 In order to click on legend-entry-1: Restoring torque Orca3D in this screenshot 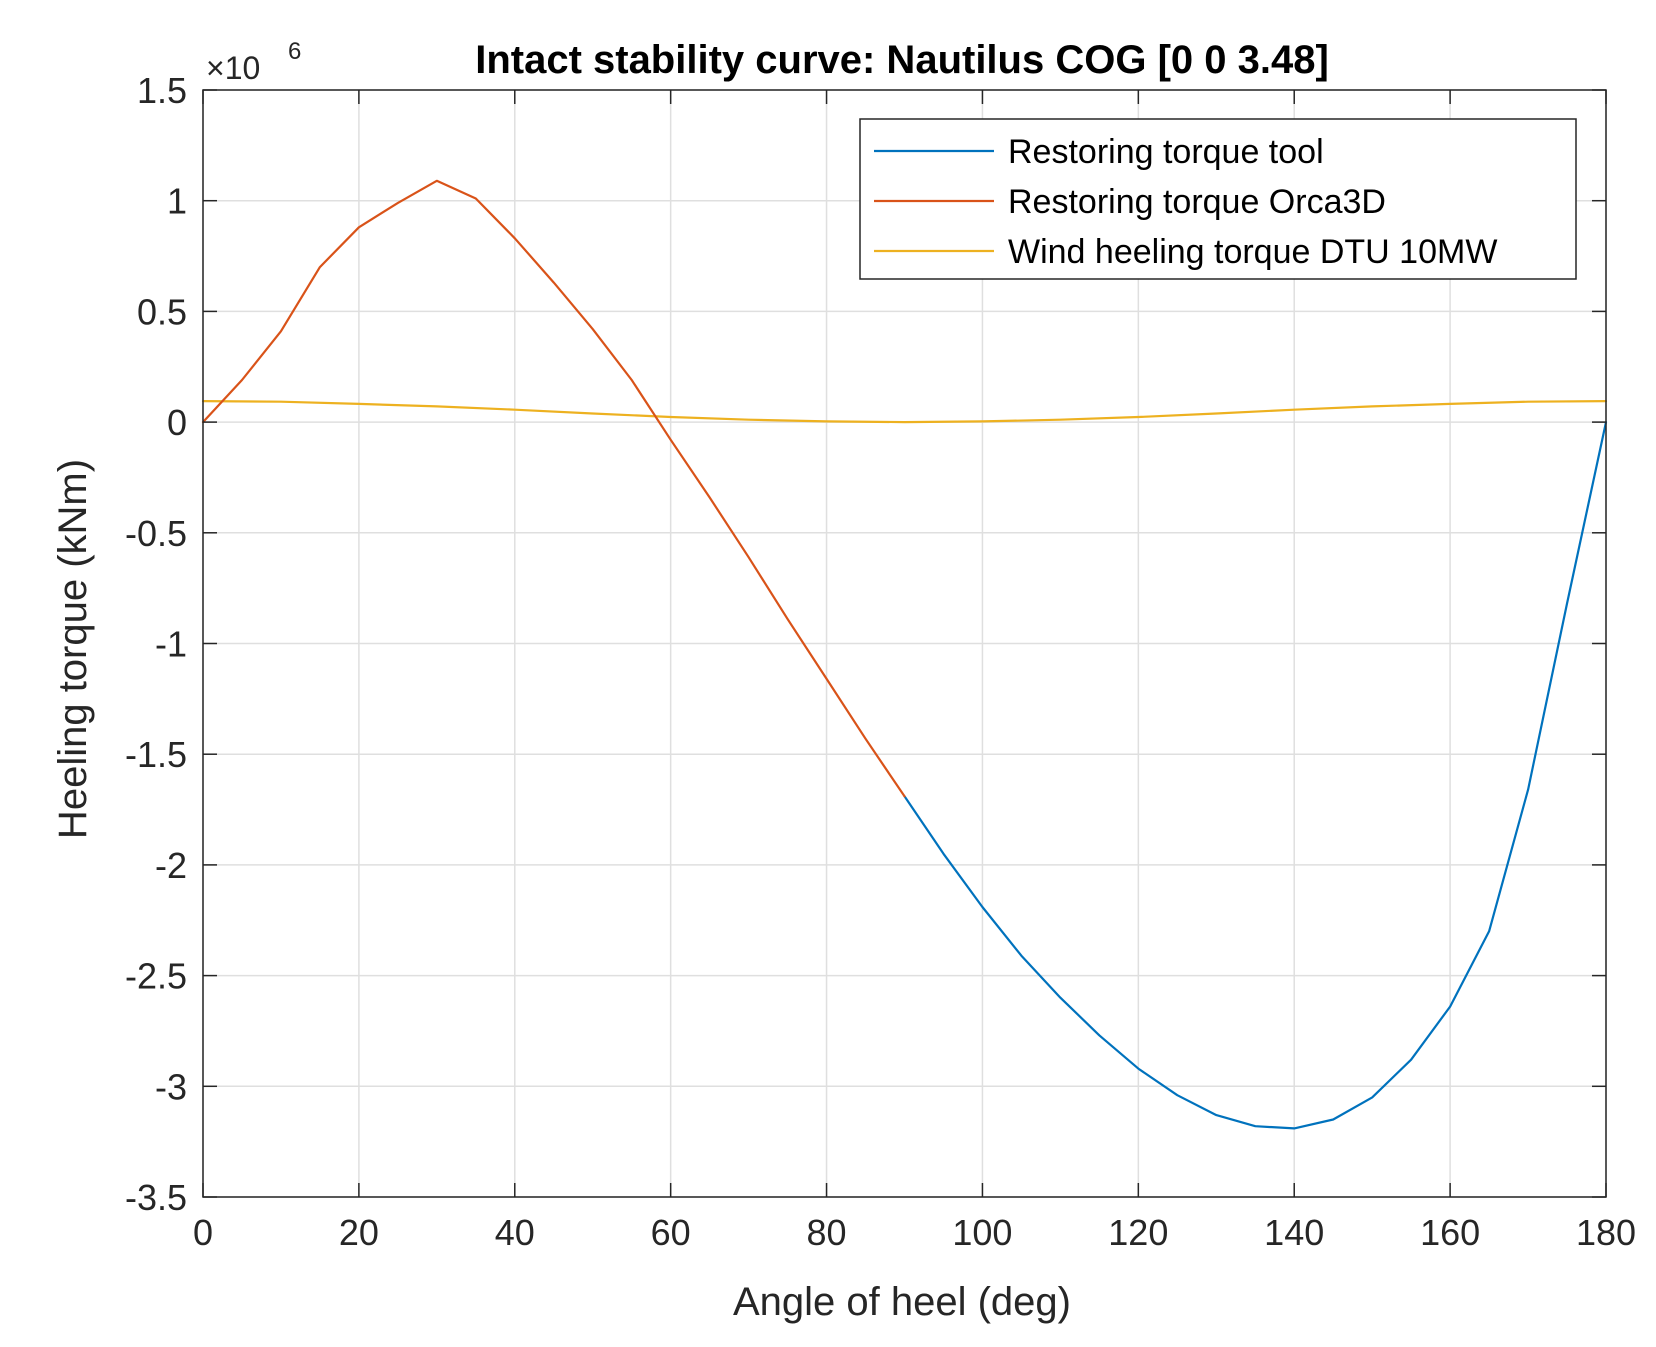, I will do `click(1197, 202)`.